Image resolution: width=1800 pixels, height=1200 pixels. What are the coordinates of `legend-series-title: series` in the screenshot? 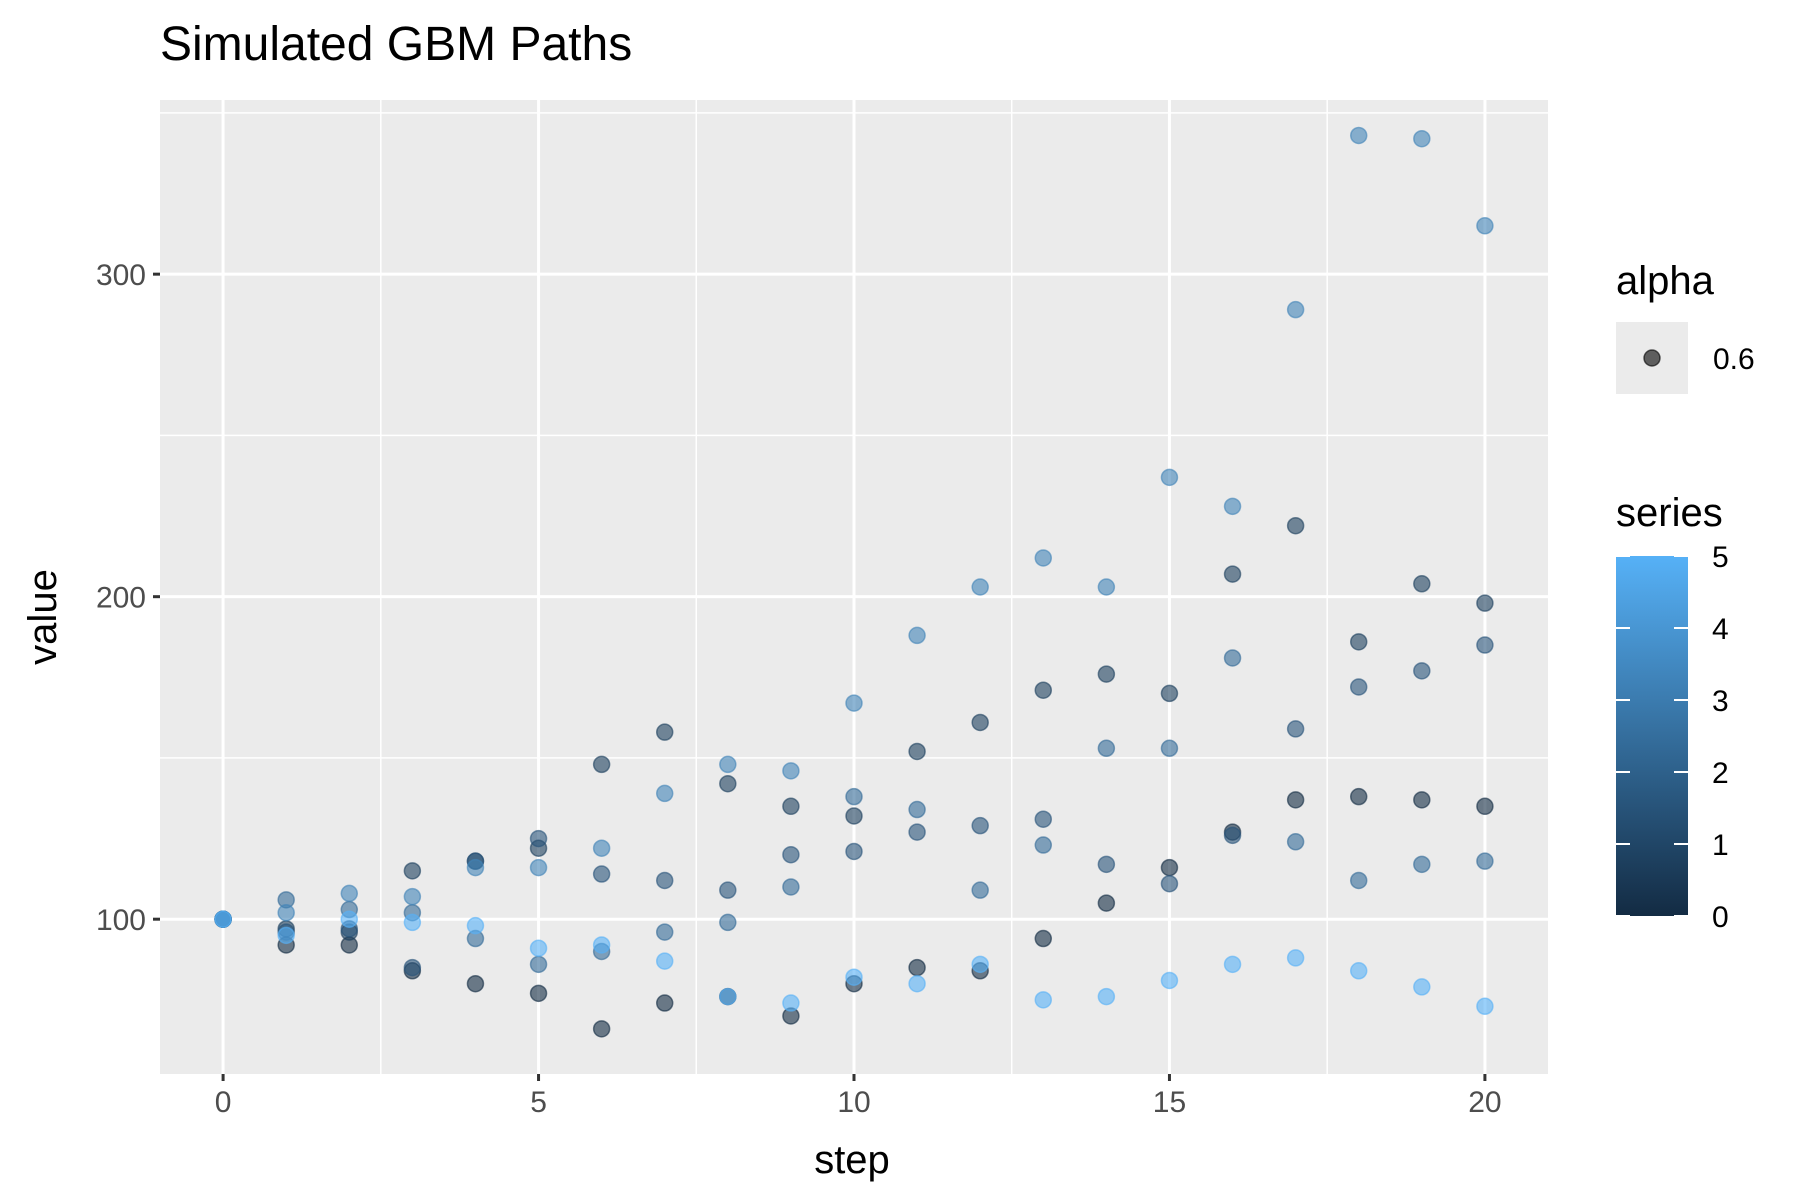 It's located at (1669, 513).